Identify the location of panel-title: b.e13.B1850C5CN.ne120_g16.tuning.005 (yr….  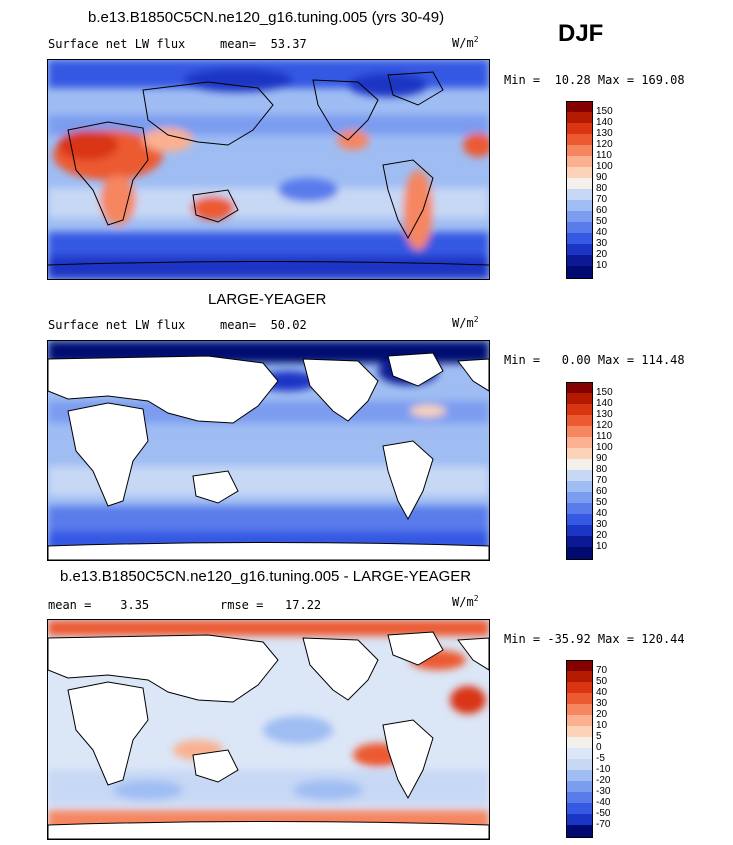
(266, 17).